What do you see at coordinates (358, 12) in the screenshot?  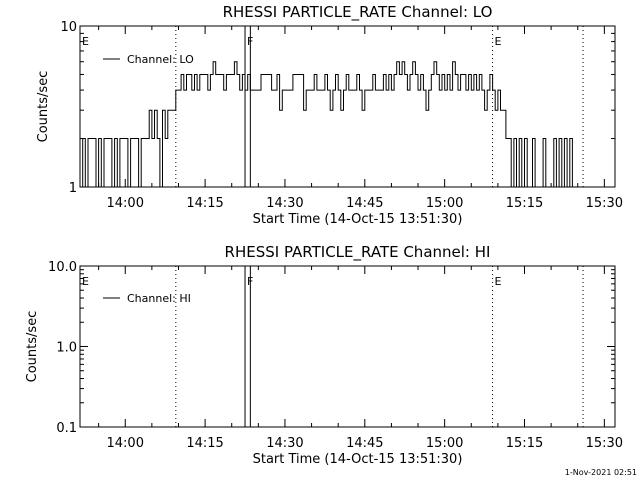 I see `chart-title: RHESSI PARTICLE_RATE Channel: LO` at bounding box center [358, 12].